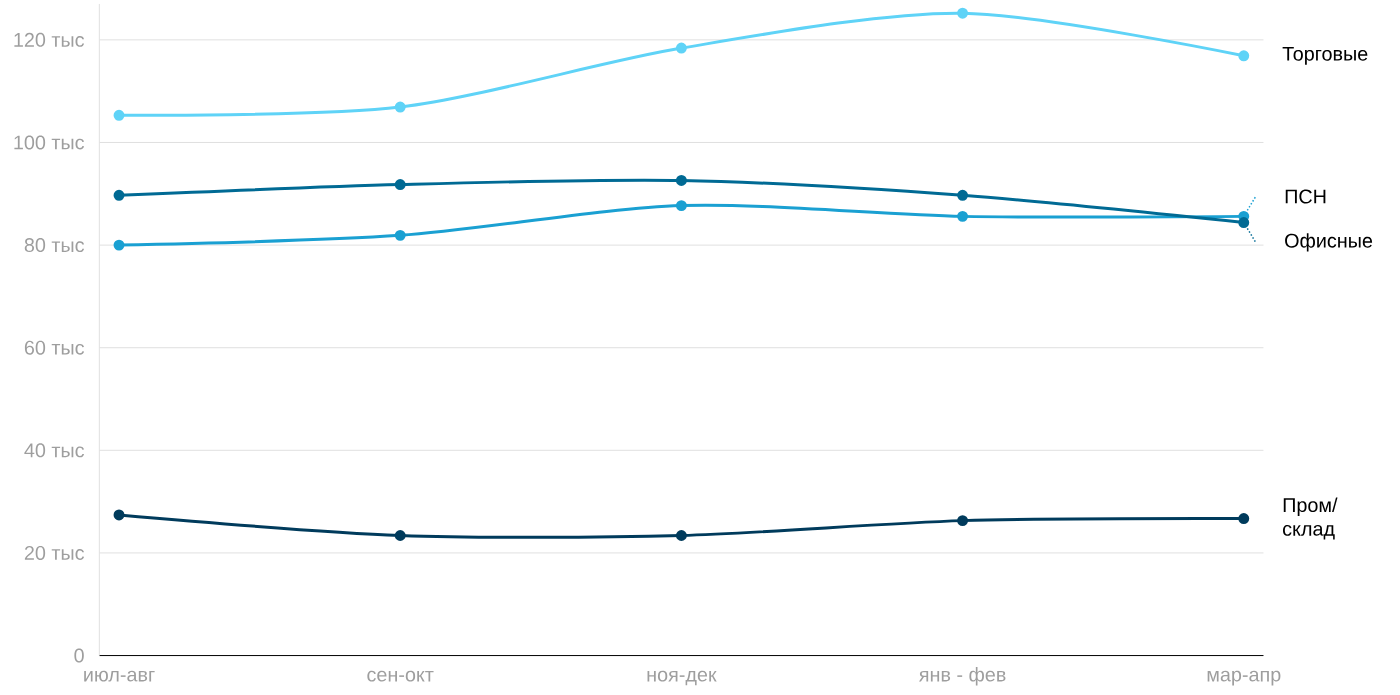  What do you see at coordinates (1305, 196) in the screenshot?
I see `legend-label: ПСН` at bounding box center [1305, 196].